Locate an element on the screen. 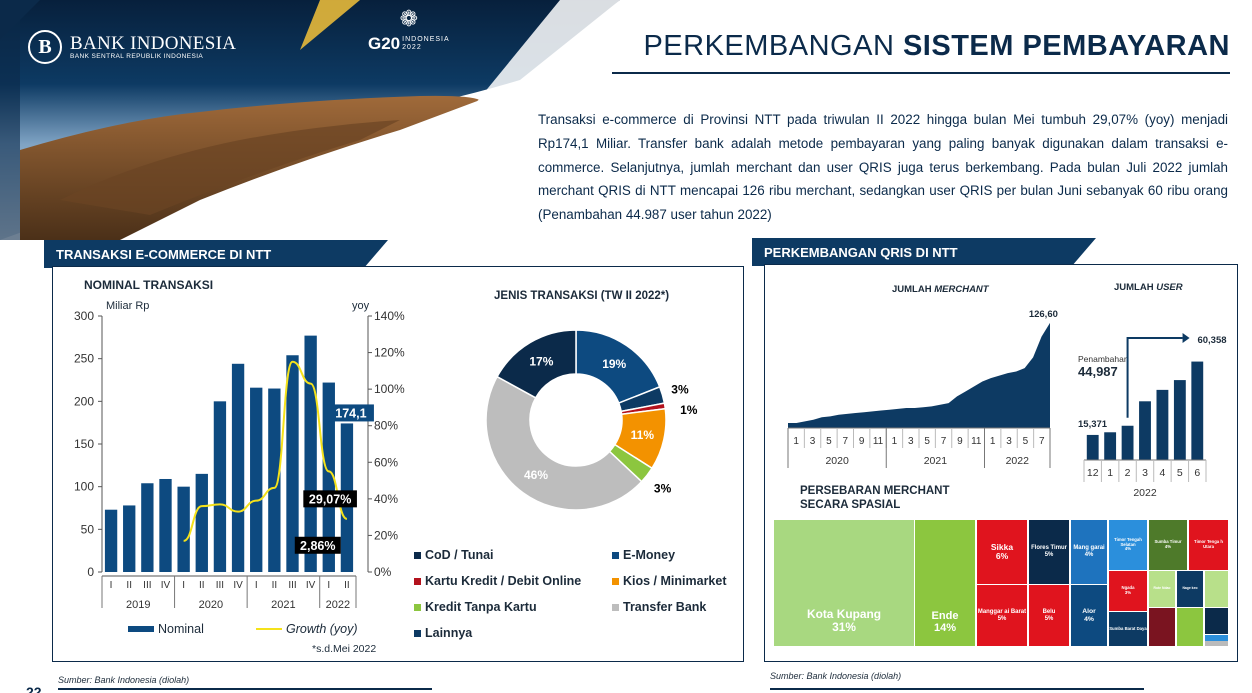 The image size is (1252, 693). left-source-note: Sumber: Bank Indonesia (diolah) is located at coordinates (124, 680).